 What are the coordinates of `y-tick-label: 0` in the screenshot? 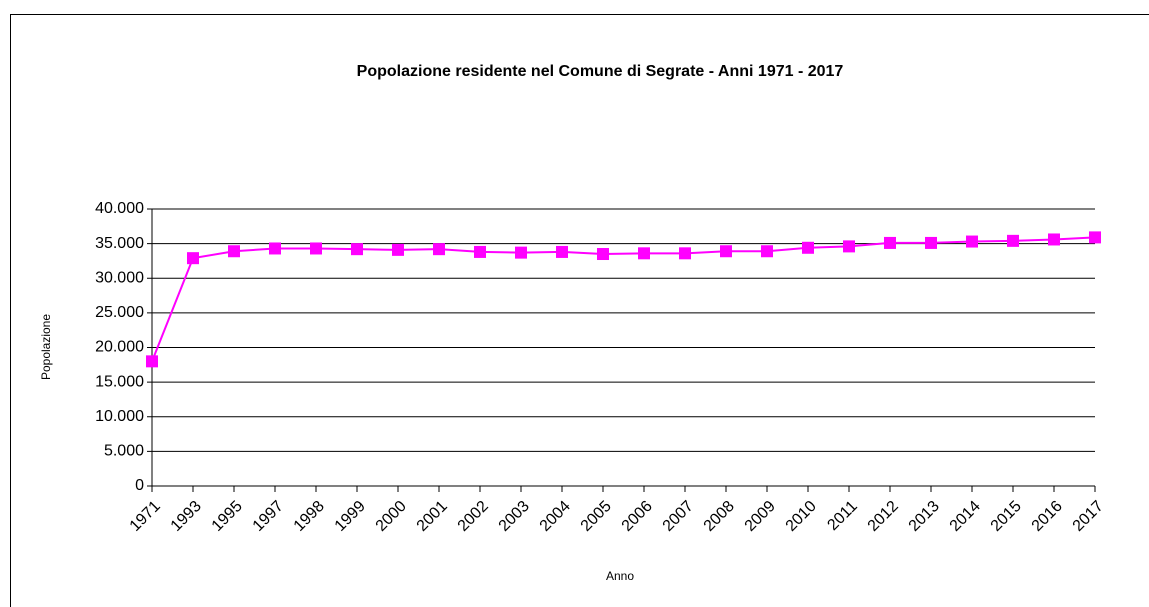 It's located at (139, 485).